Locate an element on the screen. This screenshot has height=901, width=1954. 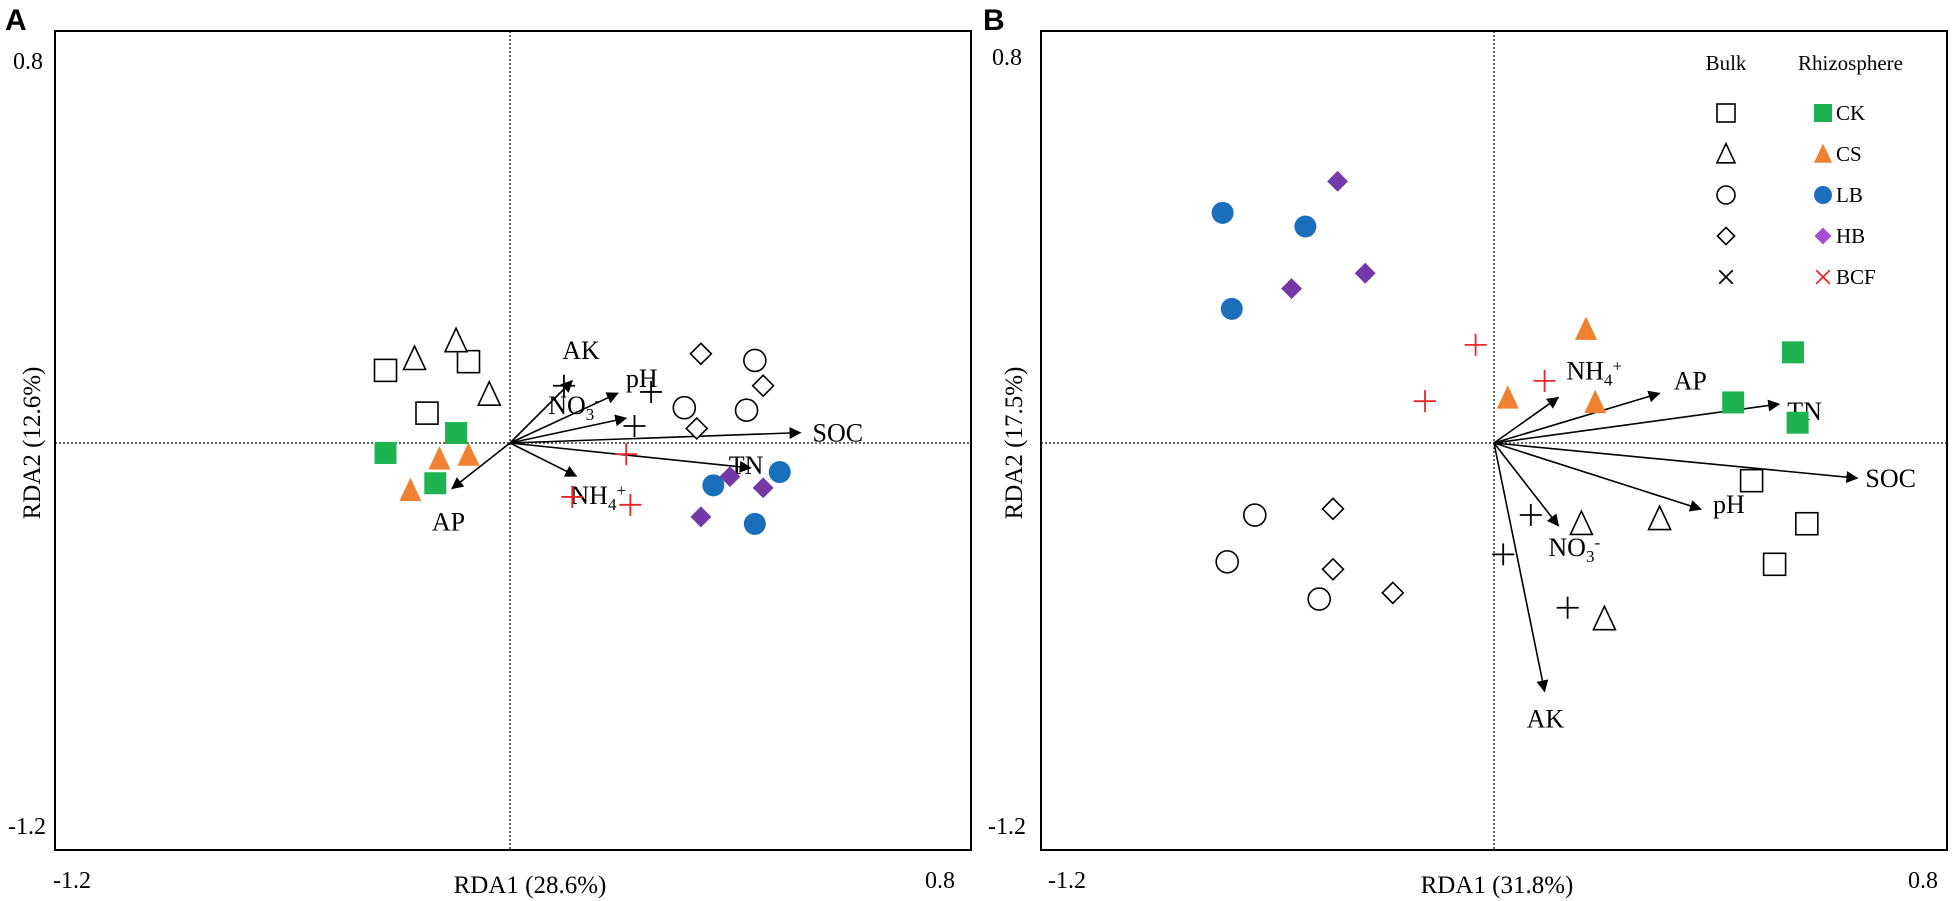
panel-a-vector-tn is located at coordinates (630, 457).